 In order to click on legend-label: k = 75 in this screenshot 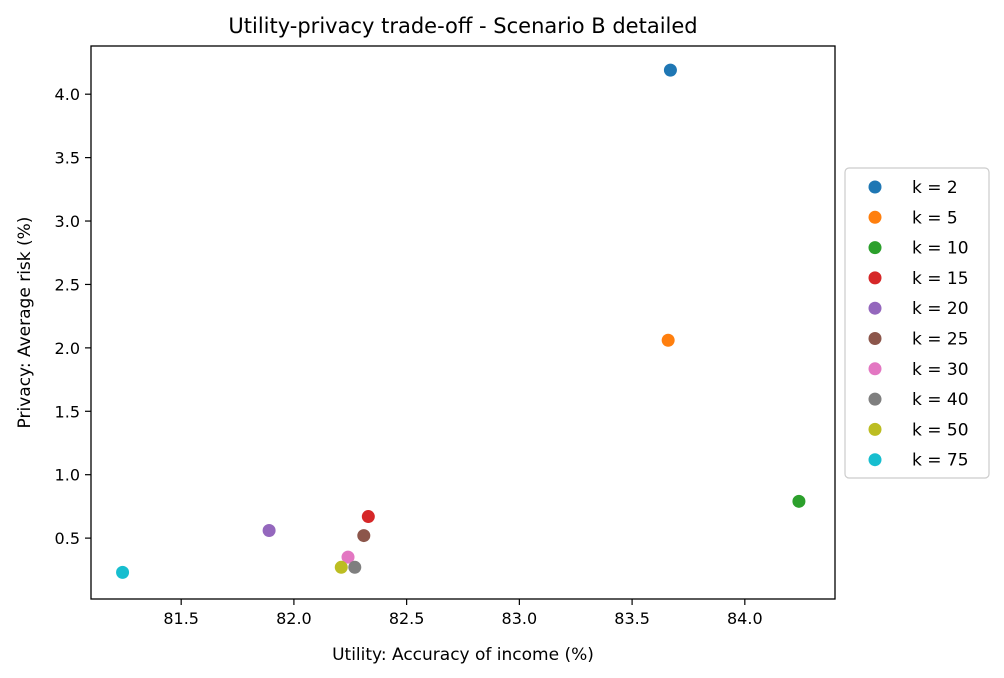, I will do `click(940, 461)`.